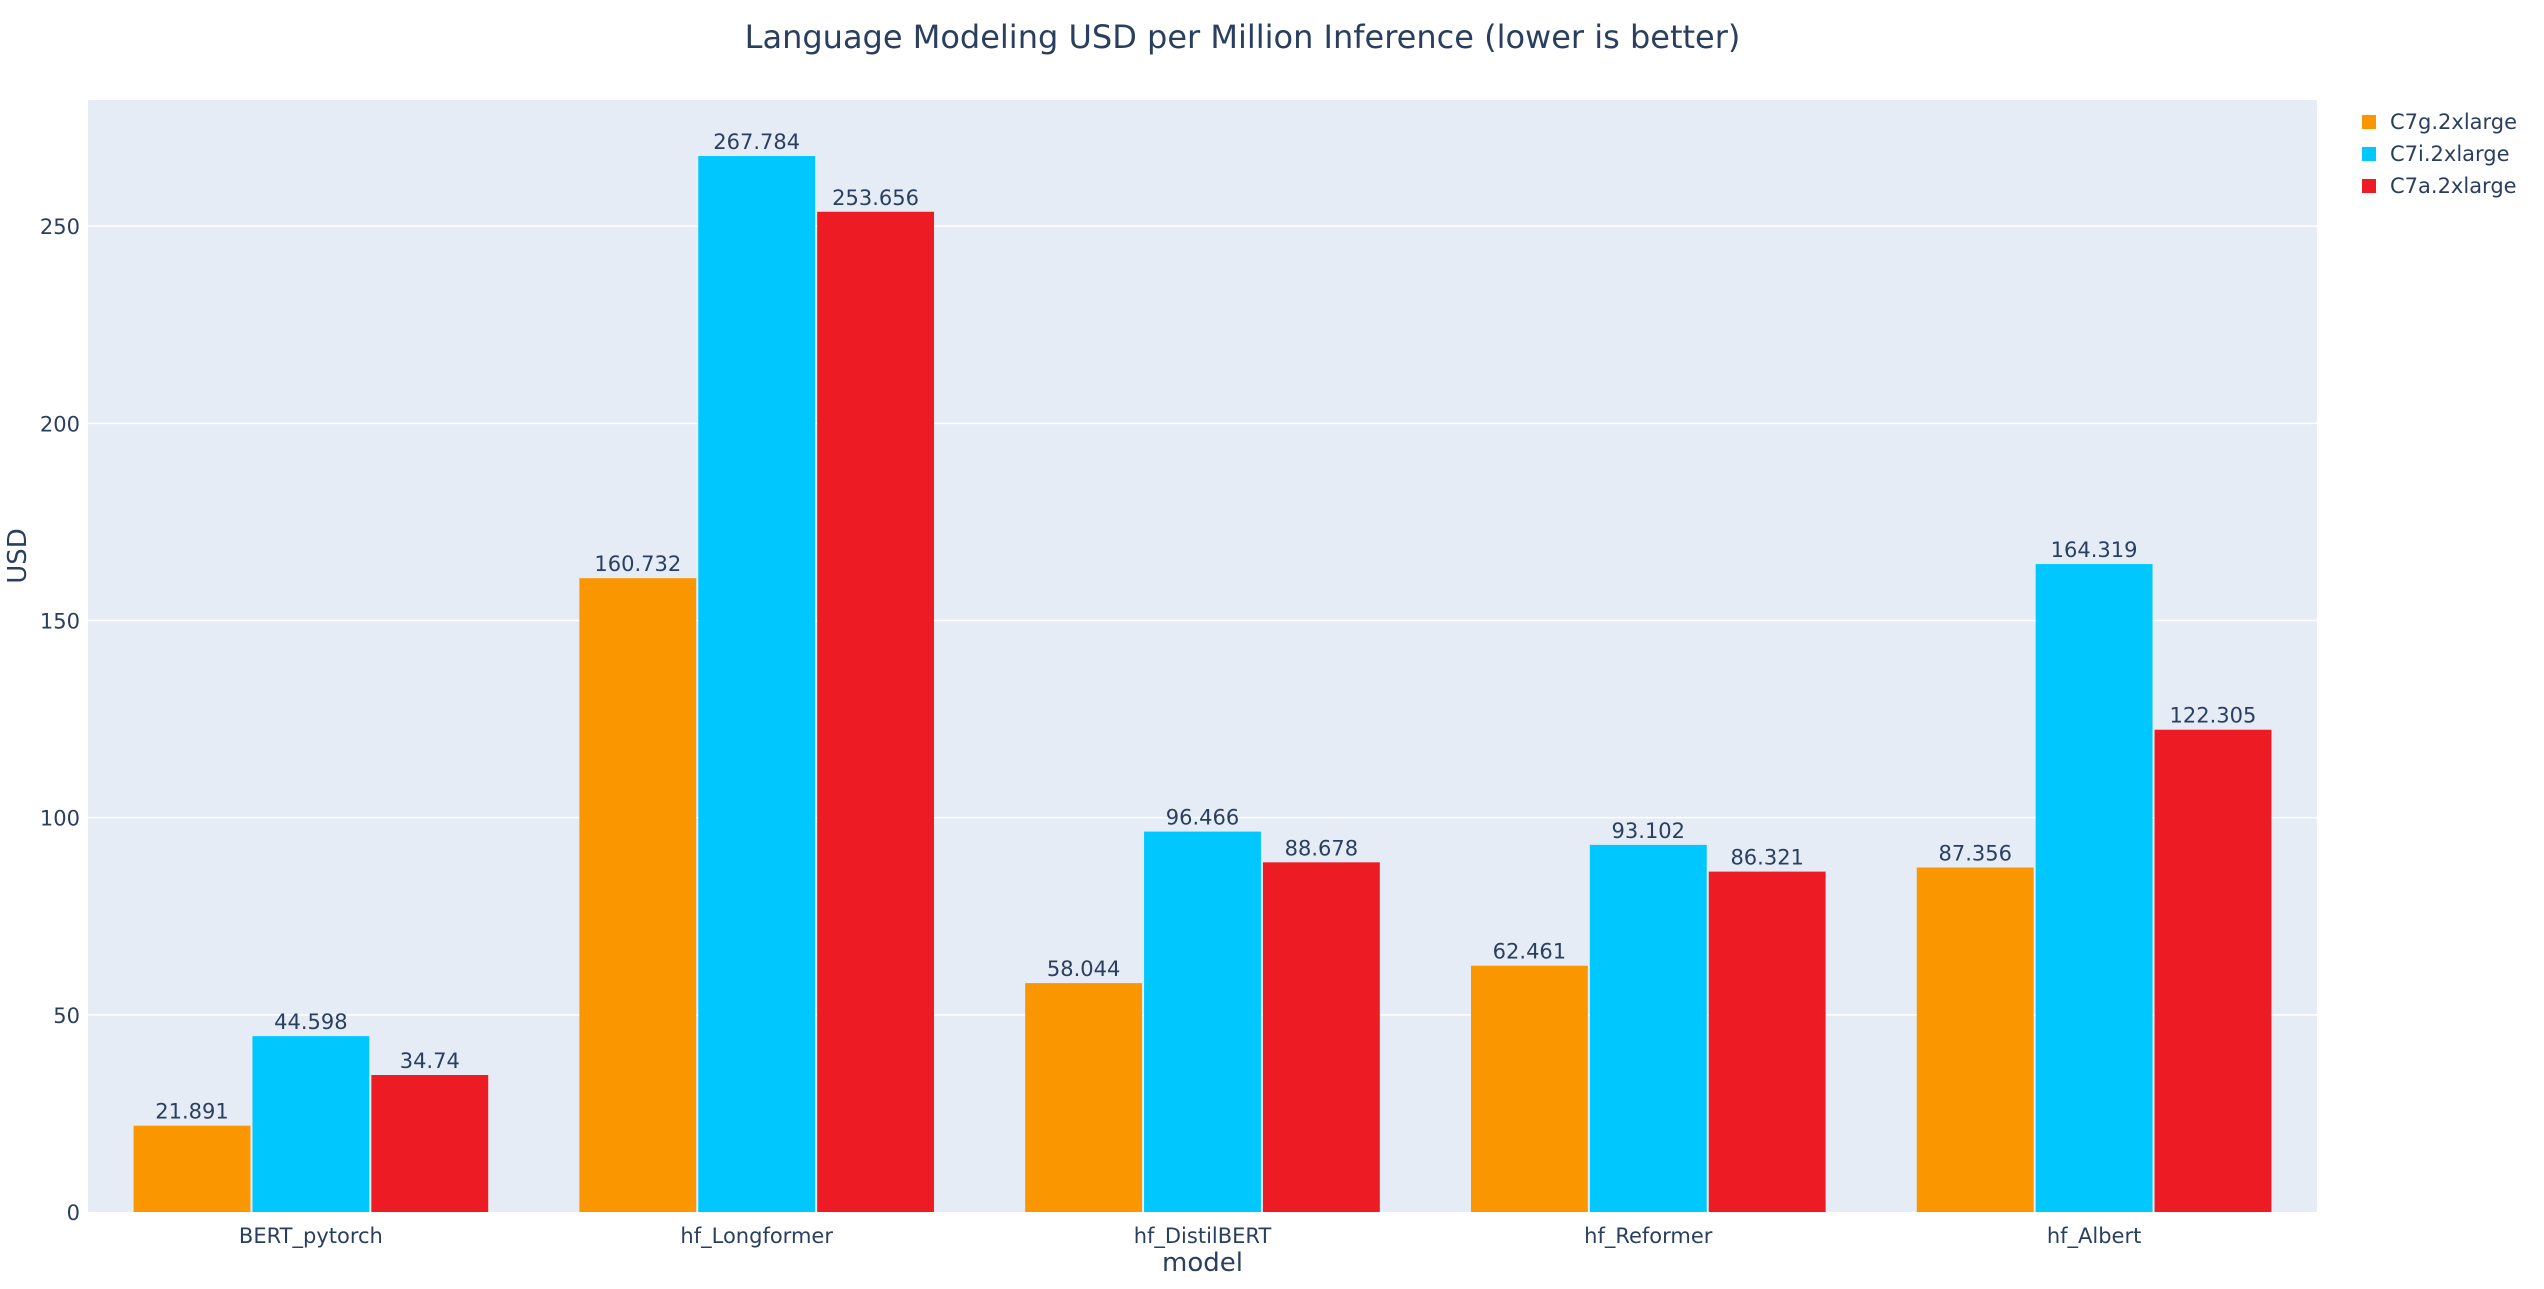 The image size is (2544, 1289). I want to click on legend-item-c7g: C7g.2xlarge, so click(2439, 122).